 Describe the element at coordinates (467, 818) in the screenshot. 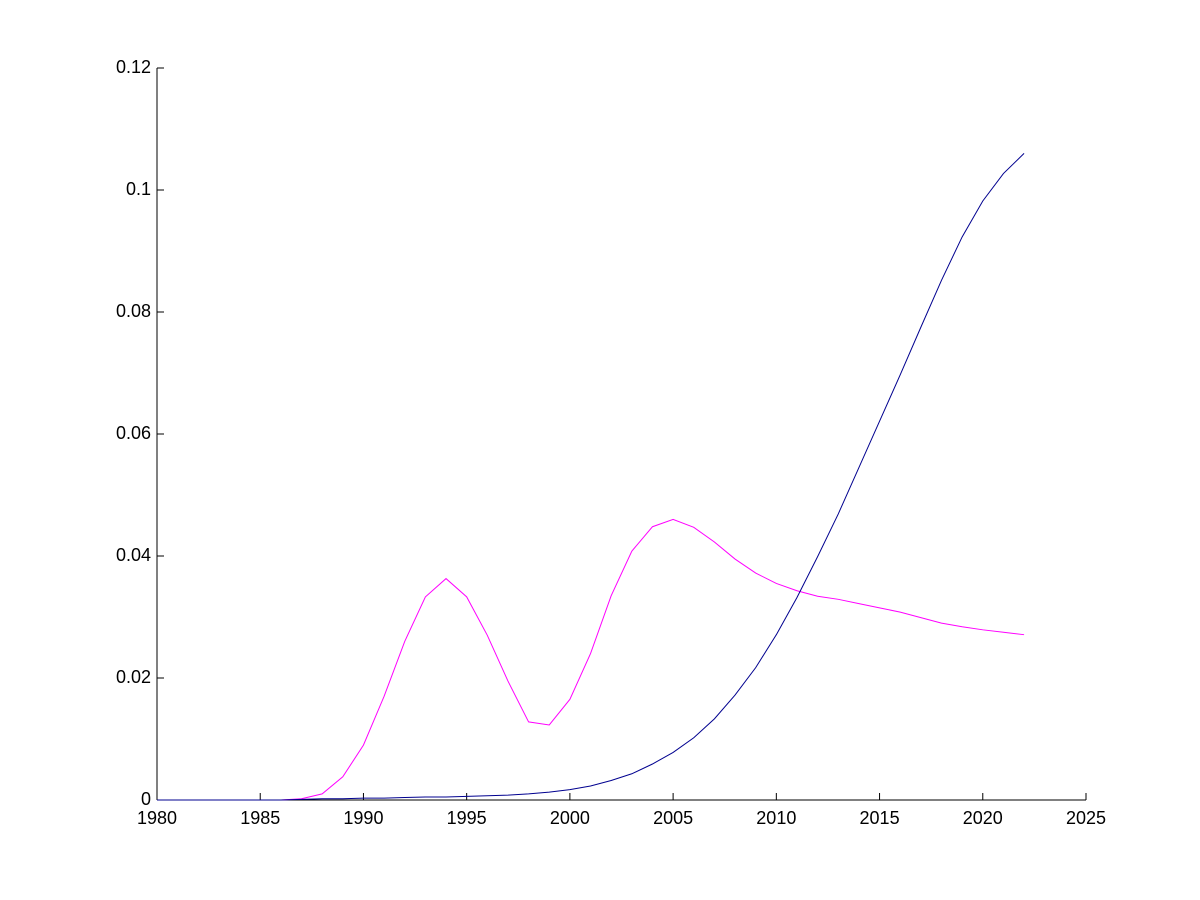

I see `x-tick-label: 1995` at that location.